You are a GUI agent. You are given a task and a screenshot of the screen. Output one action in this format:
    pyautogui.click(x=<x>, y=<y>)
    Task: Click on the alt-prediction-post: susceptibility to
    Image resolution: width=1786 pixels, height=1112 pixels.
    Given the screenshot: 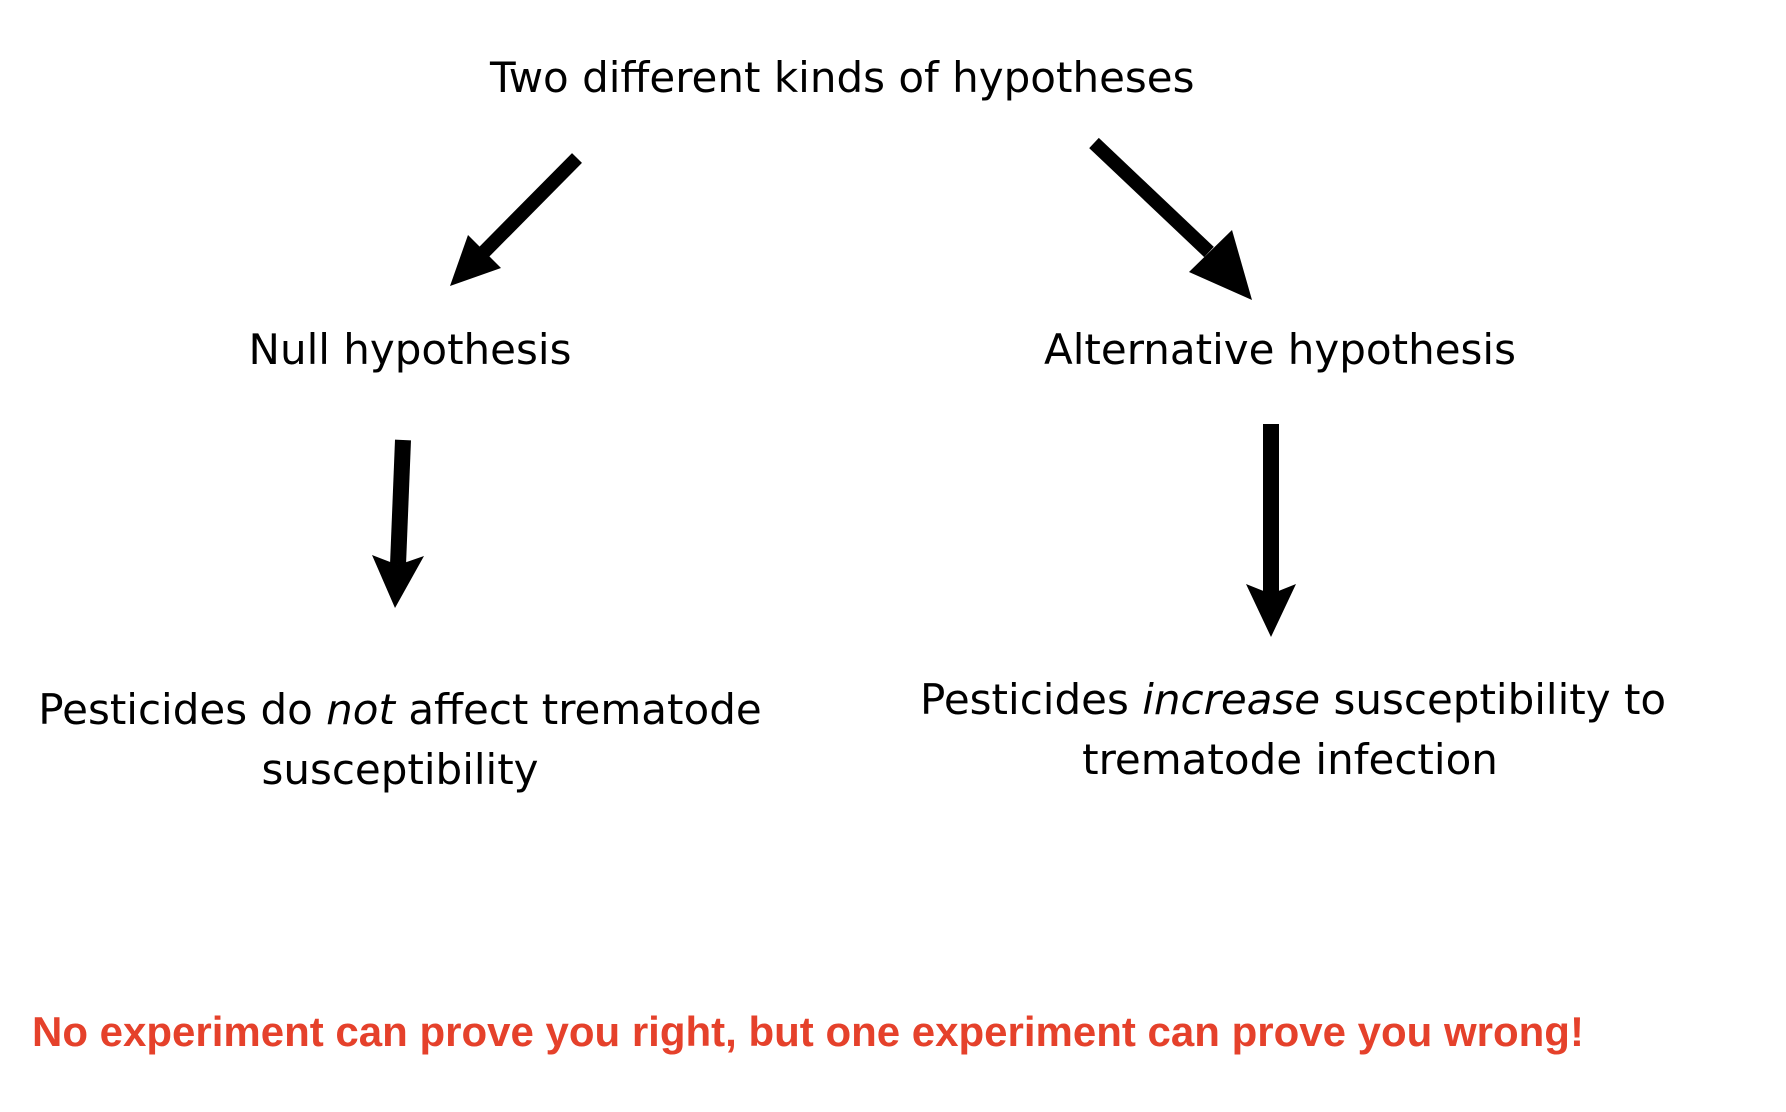 What is the action you would take?
    pyautogui.click(x=1493, y=699)
    